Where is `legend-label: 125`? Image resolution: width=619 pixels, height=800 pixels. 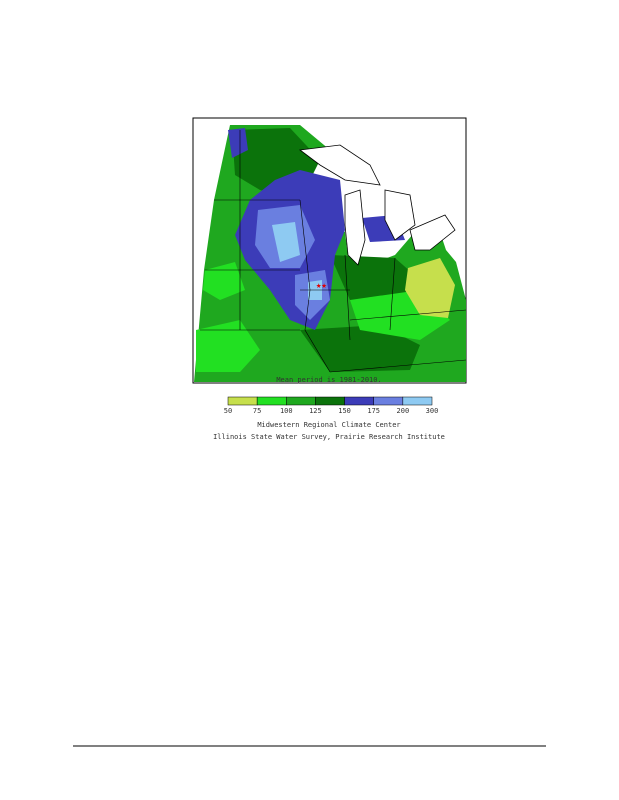
legend-label: 125 is located at coordinates (315, 411).